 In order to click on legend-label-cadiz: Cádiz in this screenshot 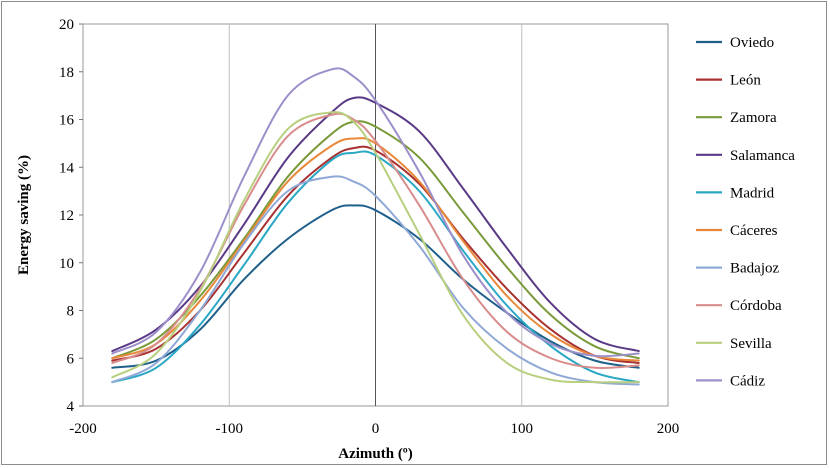, I will do `click(747, 381)`.